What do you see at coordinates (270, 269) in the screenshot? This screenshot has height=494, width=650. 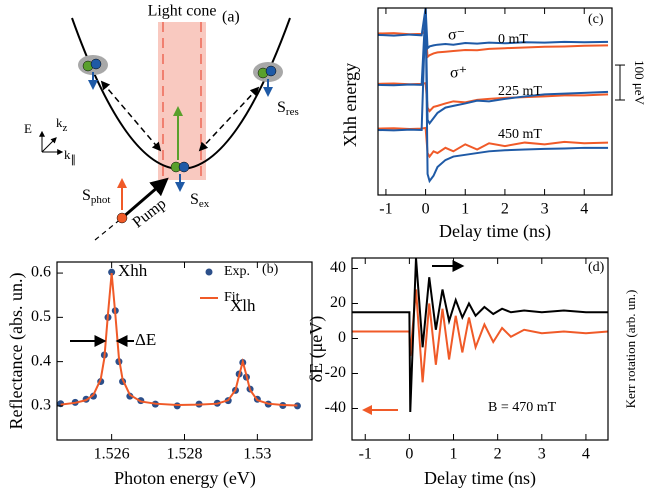 I see `annotation: (b)` at bounding box center [270, 269].